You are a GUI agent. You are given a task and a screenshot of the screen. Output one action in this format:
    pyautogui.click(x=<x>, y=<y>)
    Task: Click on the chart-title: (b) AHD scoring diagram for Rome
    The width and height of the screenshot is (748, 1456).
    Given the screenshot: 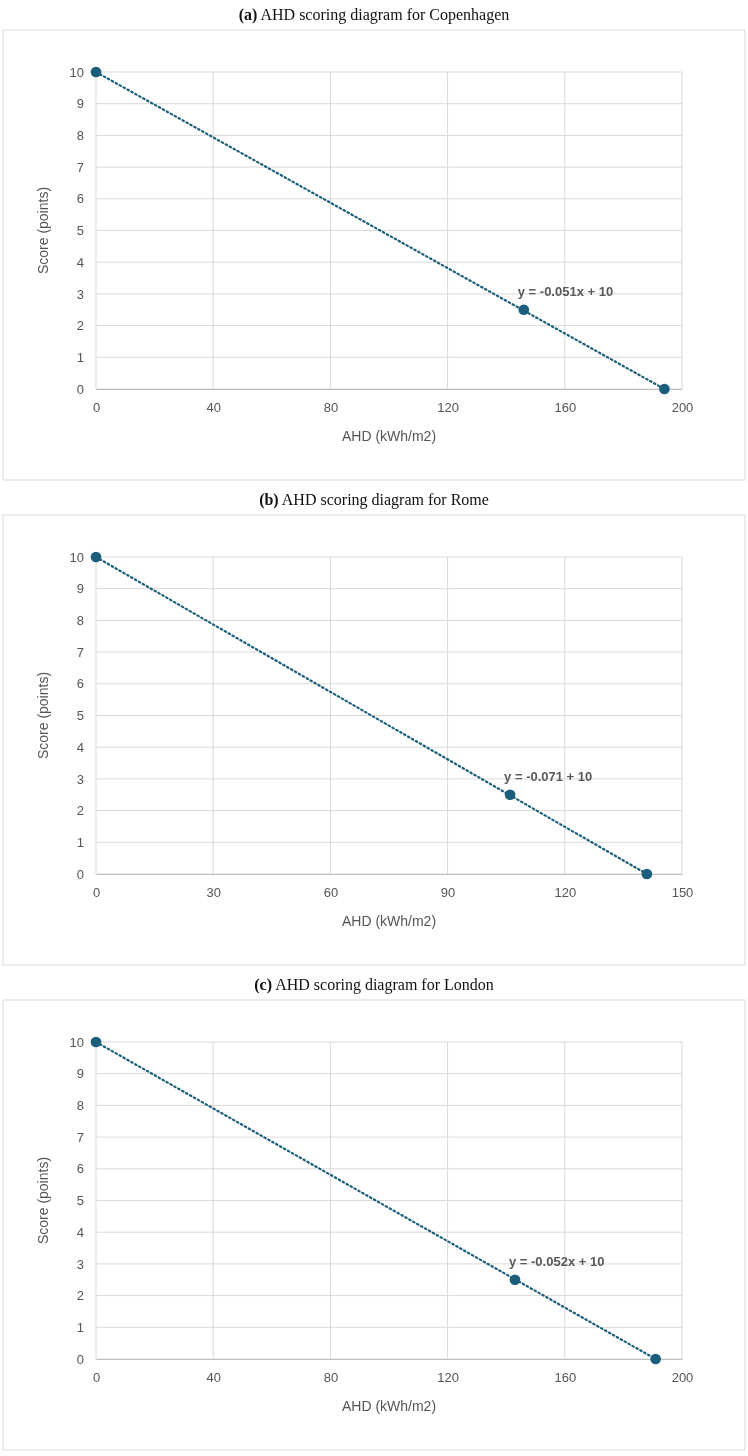 What is the action you would take?
    pyautogui.click(x=374, y=500)
    